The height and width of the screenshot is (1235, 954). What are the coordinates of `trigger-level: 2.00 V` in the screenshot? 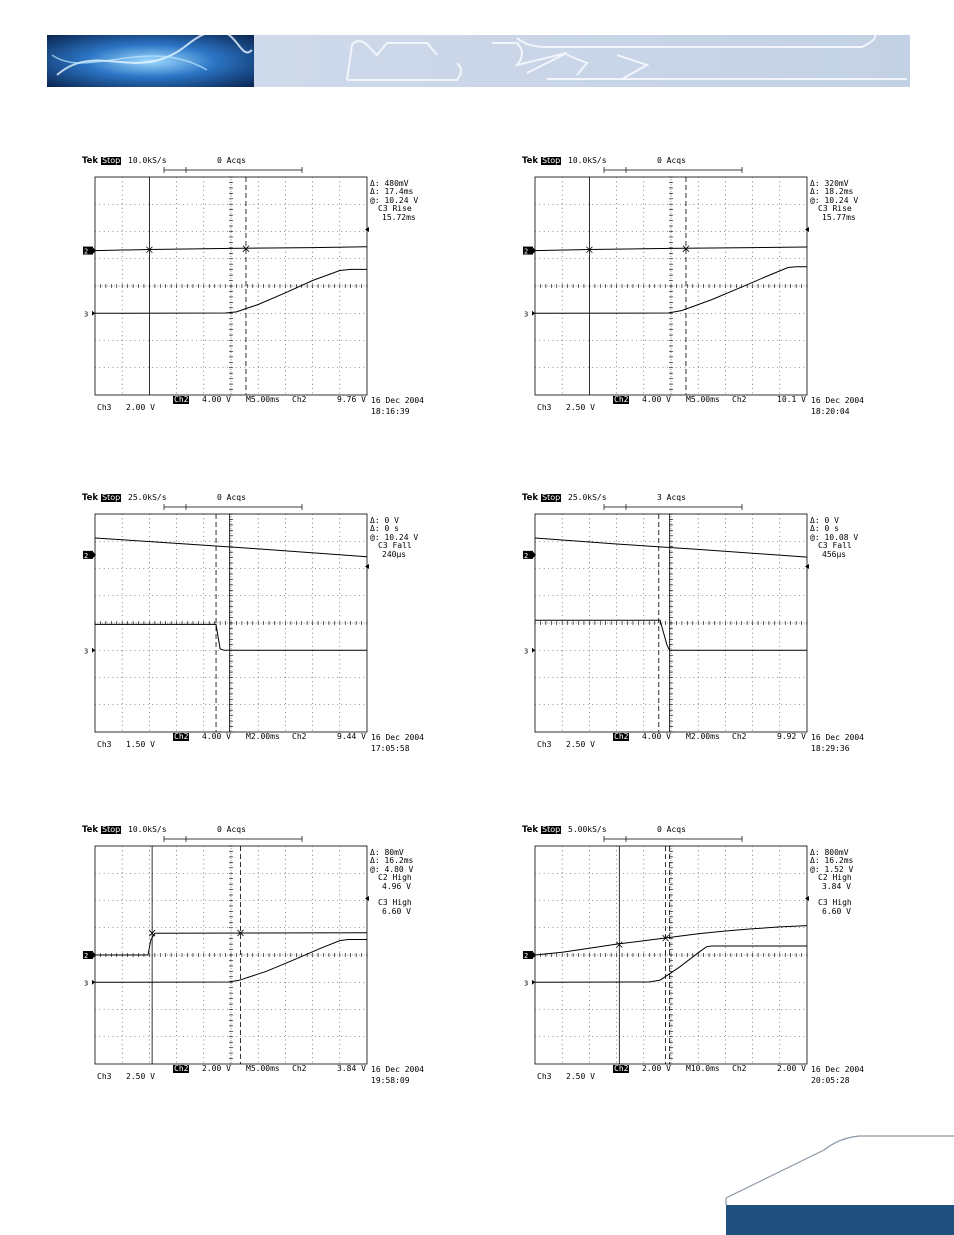 It's located at (791, 1068).